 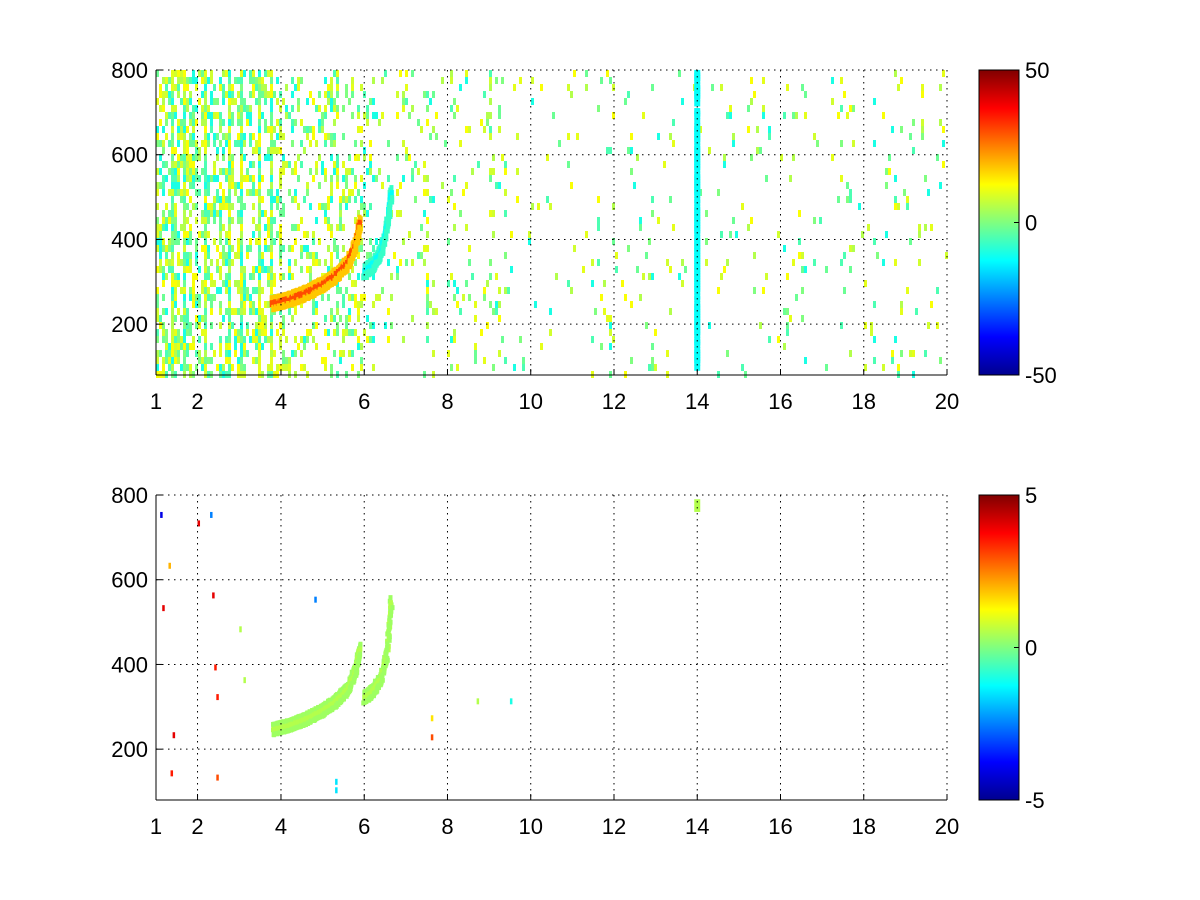 I want to click on colorbar-gradient, so click(x=999, y=647).